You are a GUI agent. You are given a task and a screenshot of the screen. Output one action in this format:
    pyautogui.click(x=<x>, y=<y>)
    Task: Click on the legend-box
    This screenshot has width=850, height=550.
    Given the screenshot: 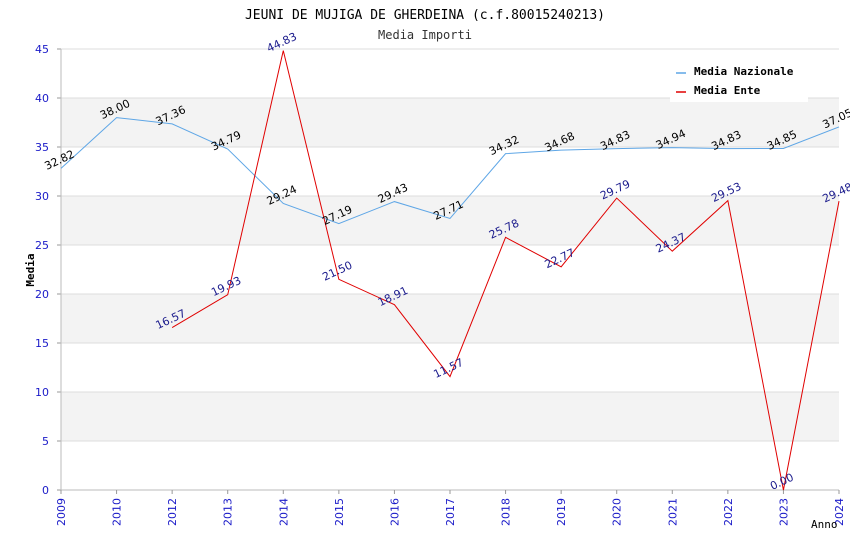 What is the action you would take?
    pyautogui.click(x=739, y=81)
    